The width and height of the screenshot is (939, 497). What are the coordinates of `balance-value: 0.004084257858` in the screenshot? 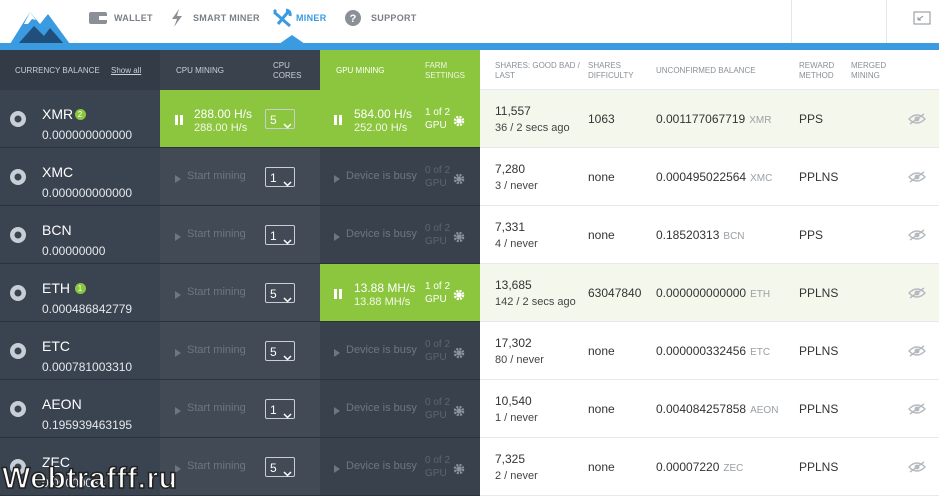 It's located at (701, 409).